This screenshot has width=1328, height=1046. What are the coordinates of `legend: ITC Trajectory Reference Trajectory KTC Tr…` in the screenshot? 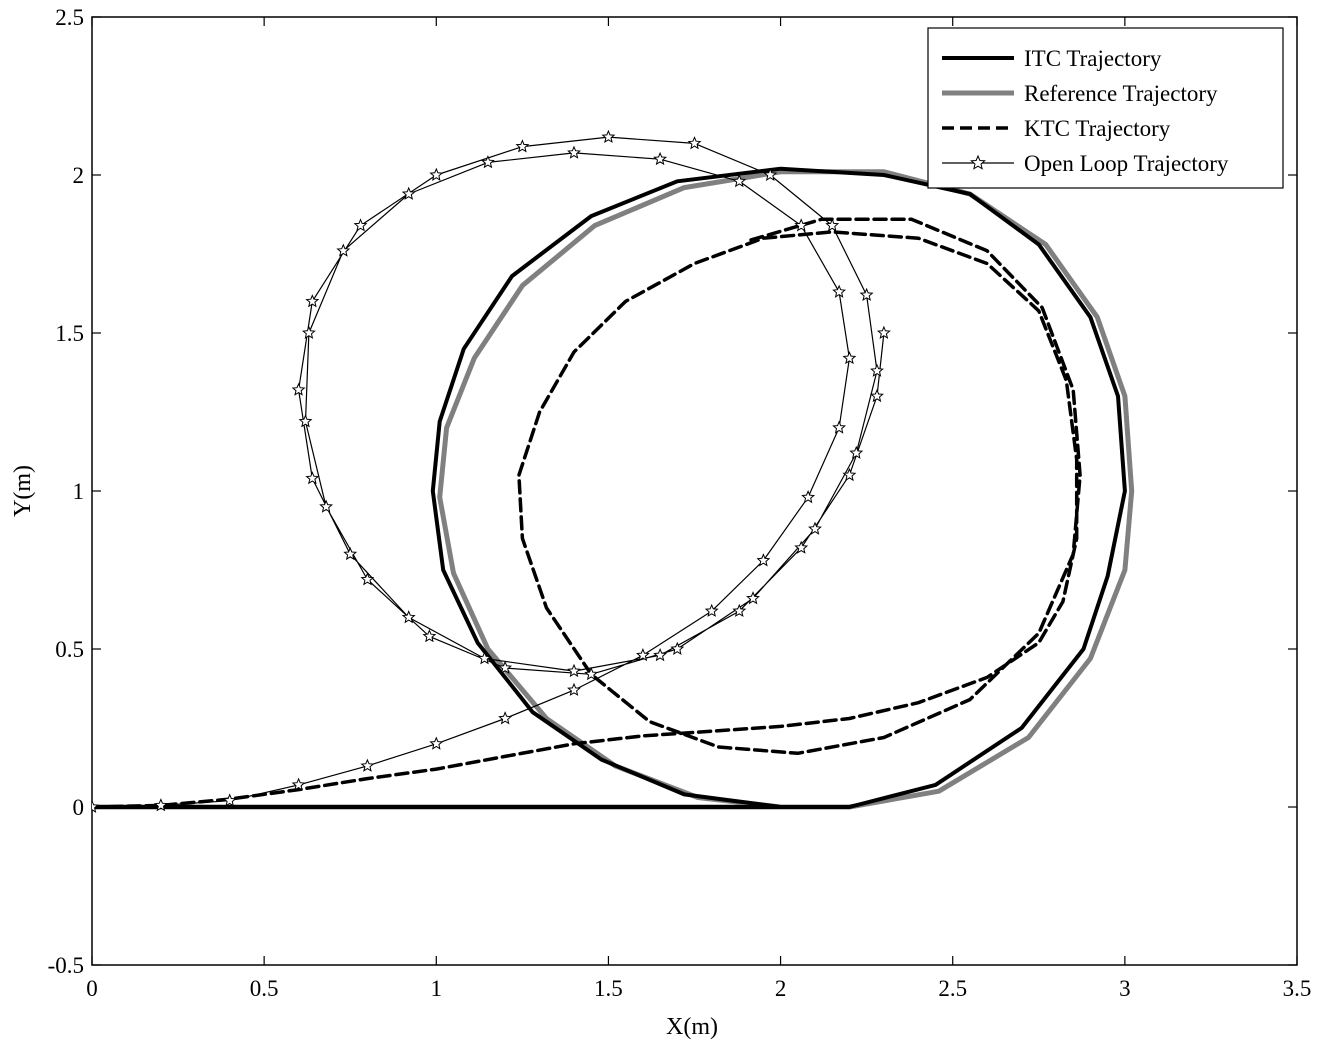 It's located at (1105, 108).